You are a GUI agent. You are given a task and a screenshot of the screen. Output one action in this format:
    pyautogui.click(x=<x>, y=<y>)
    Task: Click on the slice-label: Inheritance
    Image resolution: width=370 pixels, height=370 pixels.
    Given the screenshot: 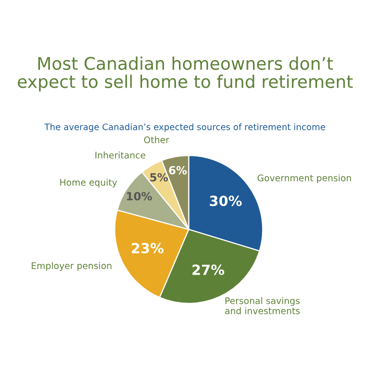 What is the action you would take?
    pyautogui.click(x=120, y=155)
    